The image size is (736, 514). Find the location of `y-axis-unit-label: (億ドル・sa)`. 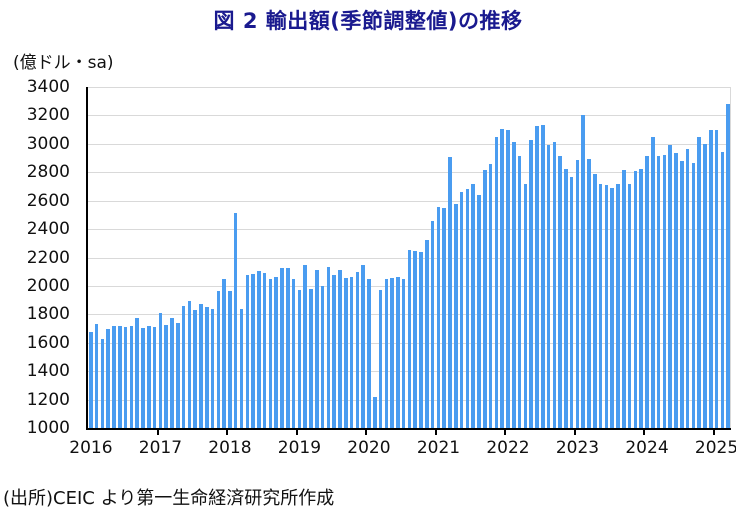

y-axis-unit-label: (億ドル・sa) is located at coordinates (63, 63).